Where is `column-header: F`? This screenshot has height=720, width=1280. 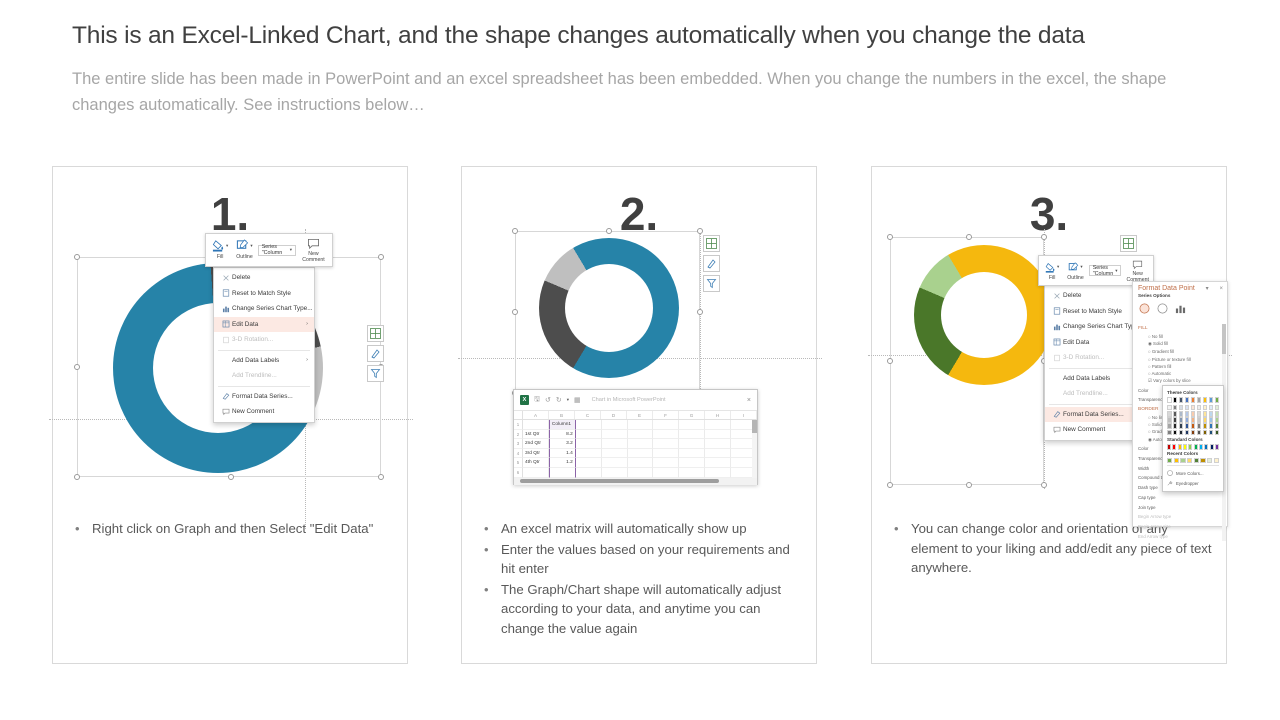 column-header: F is located at coordinates (666, 415).